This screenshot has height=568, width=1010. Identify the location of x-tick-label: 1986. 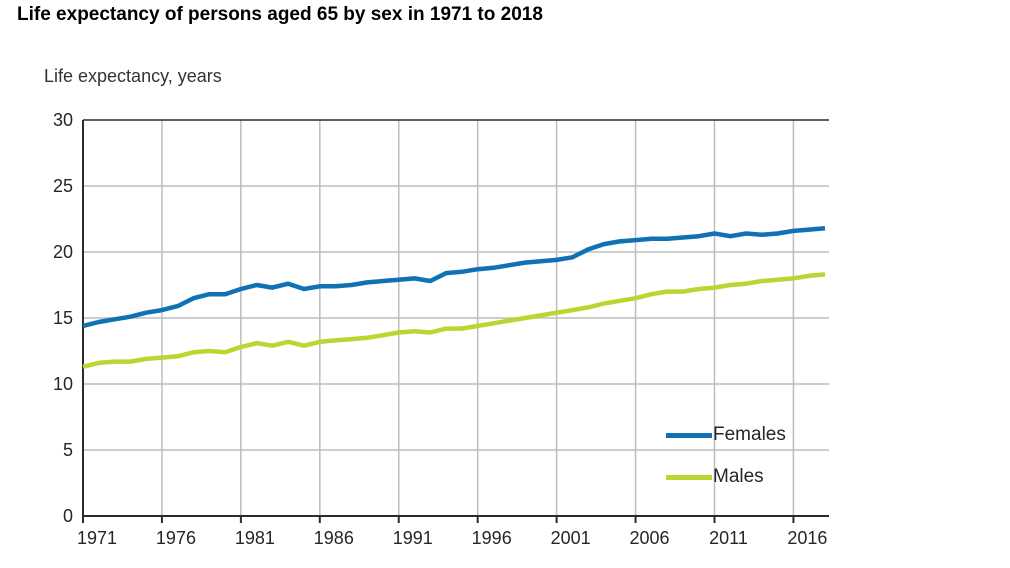
(334, 538).